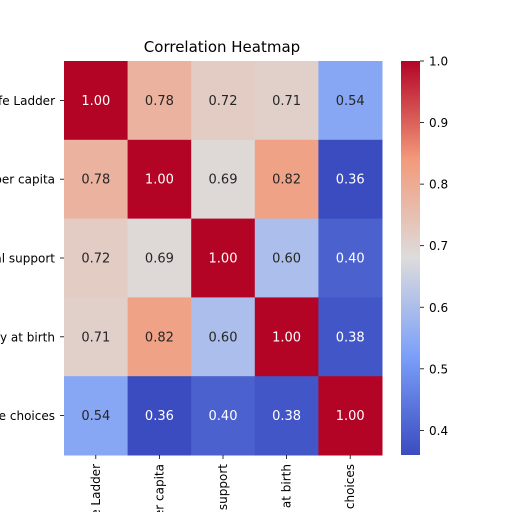 This screenshot has width=512, height=512. I want to click on colorbar-ticks: 0.4 0.5 0.6 0.7 0.8 0.9 1.0, so click(434, 246).